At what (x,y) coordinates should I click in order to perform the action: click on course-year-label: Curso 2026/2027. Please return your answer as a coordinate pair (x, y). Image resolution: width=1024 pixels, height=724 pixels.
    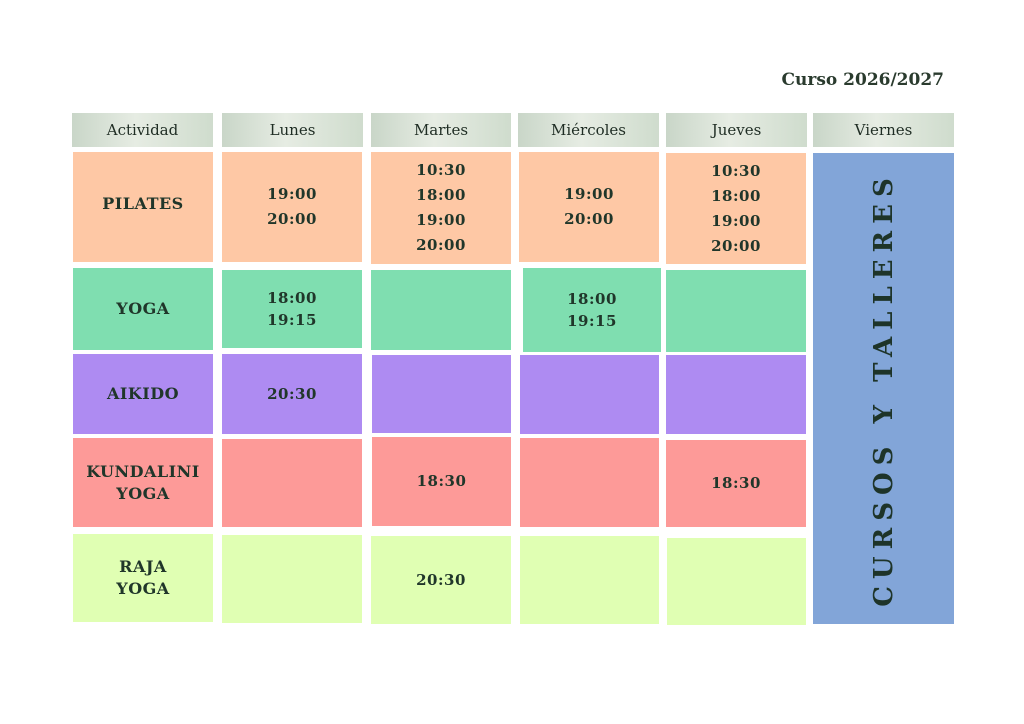
    Looking at the image, I should click on (862, 80).